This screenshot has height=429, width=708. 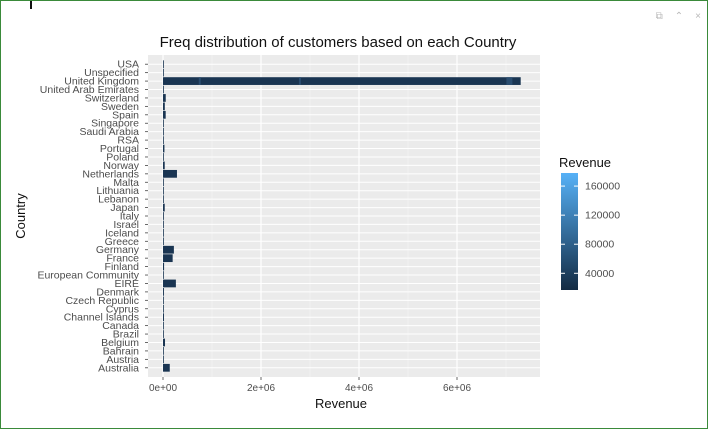 I want to click on window-controls: ⧉ ⌃ ×, so click(x=678, y=16).